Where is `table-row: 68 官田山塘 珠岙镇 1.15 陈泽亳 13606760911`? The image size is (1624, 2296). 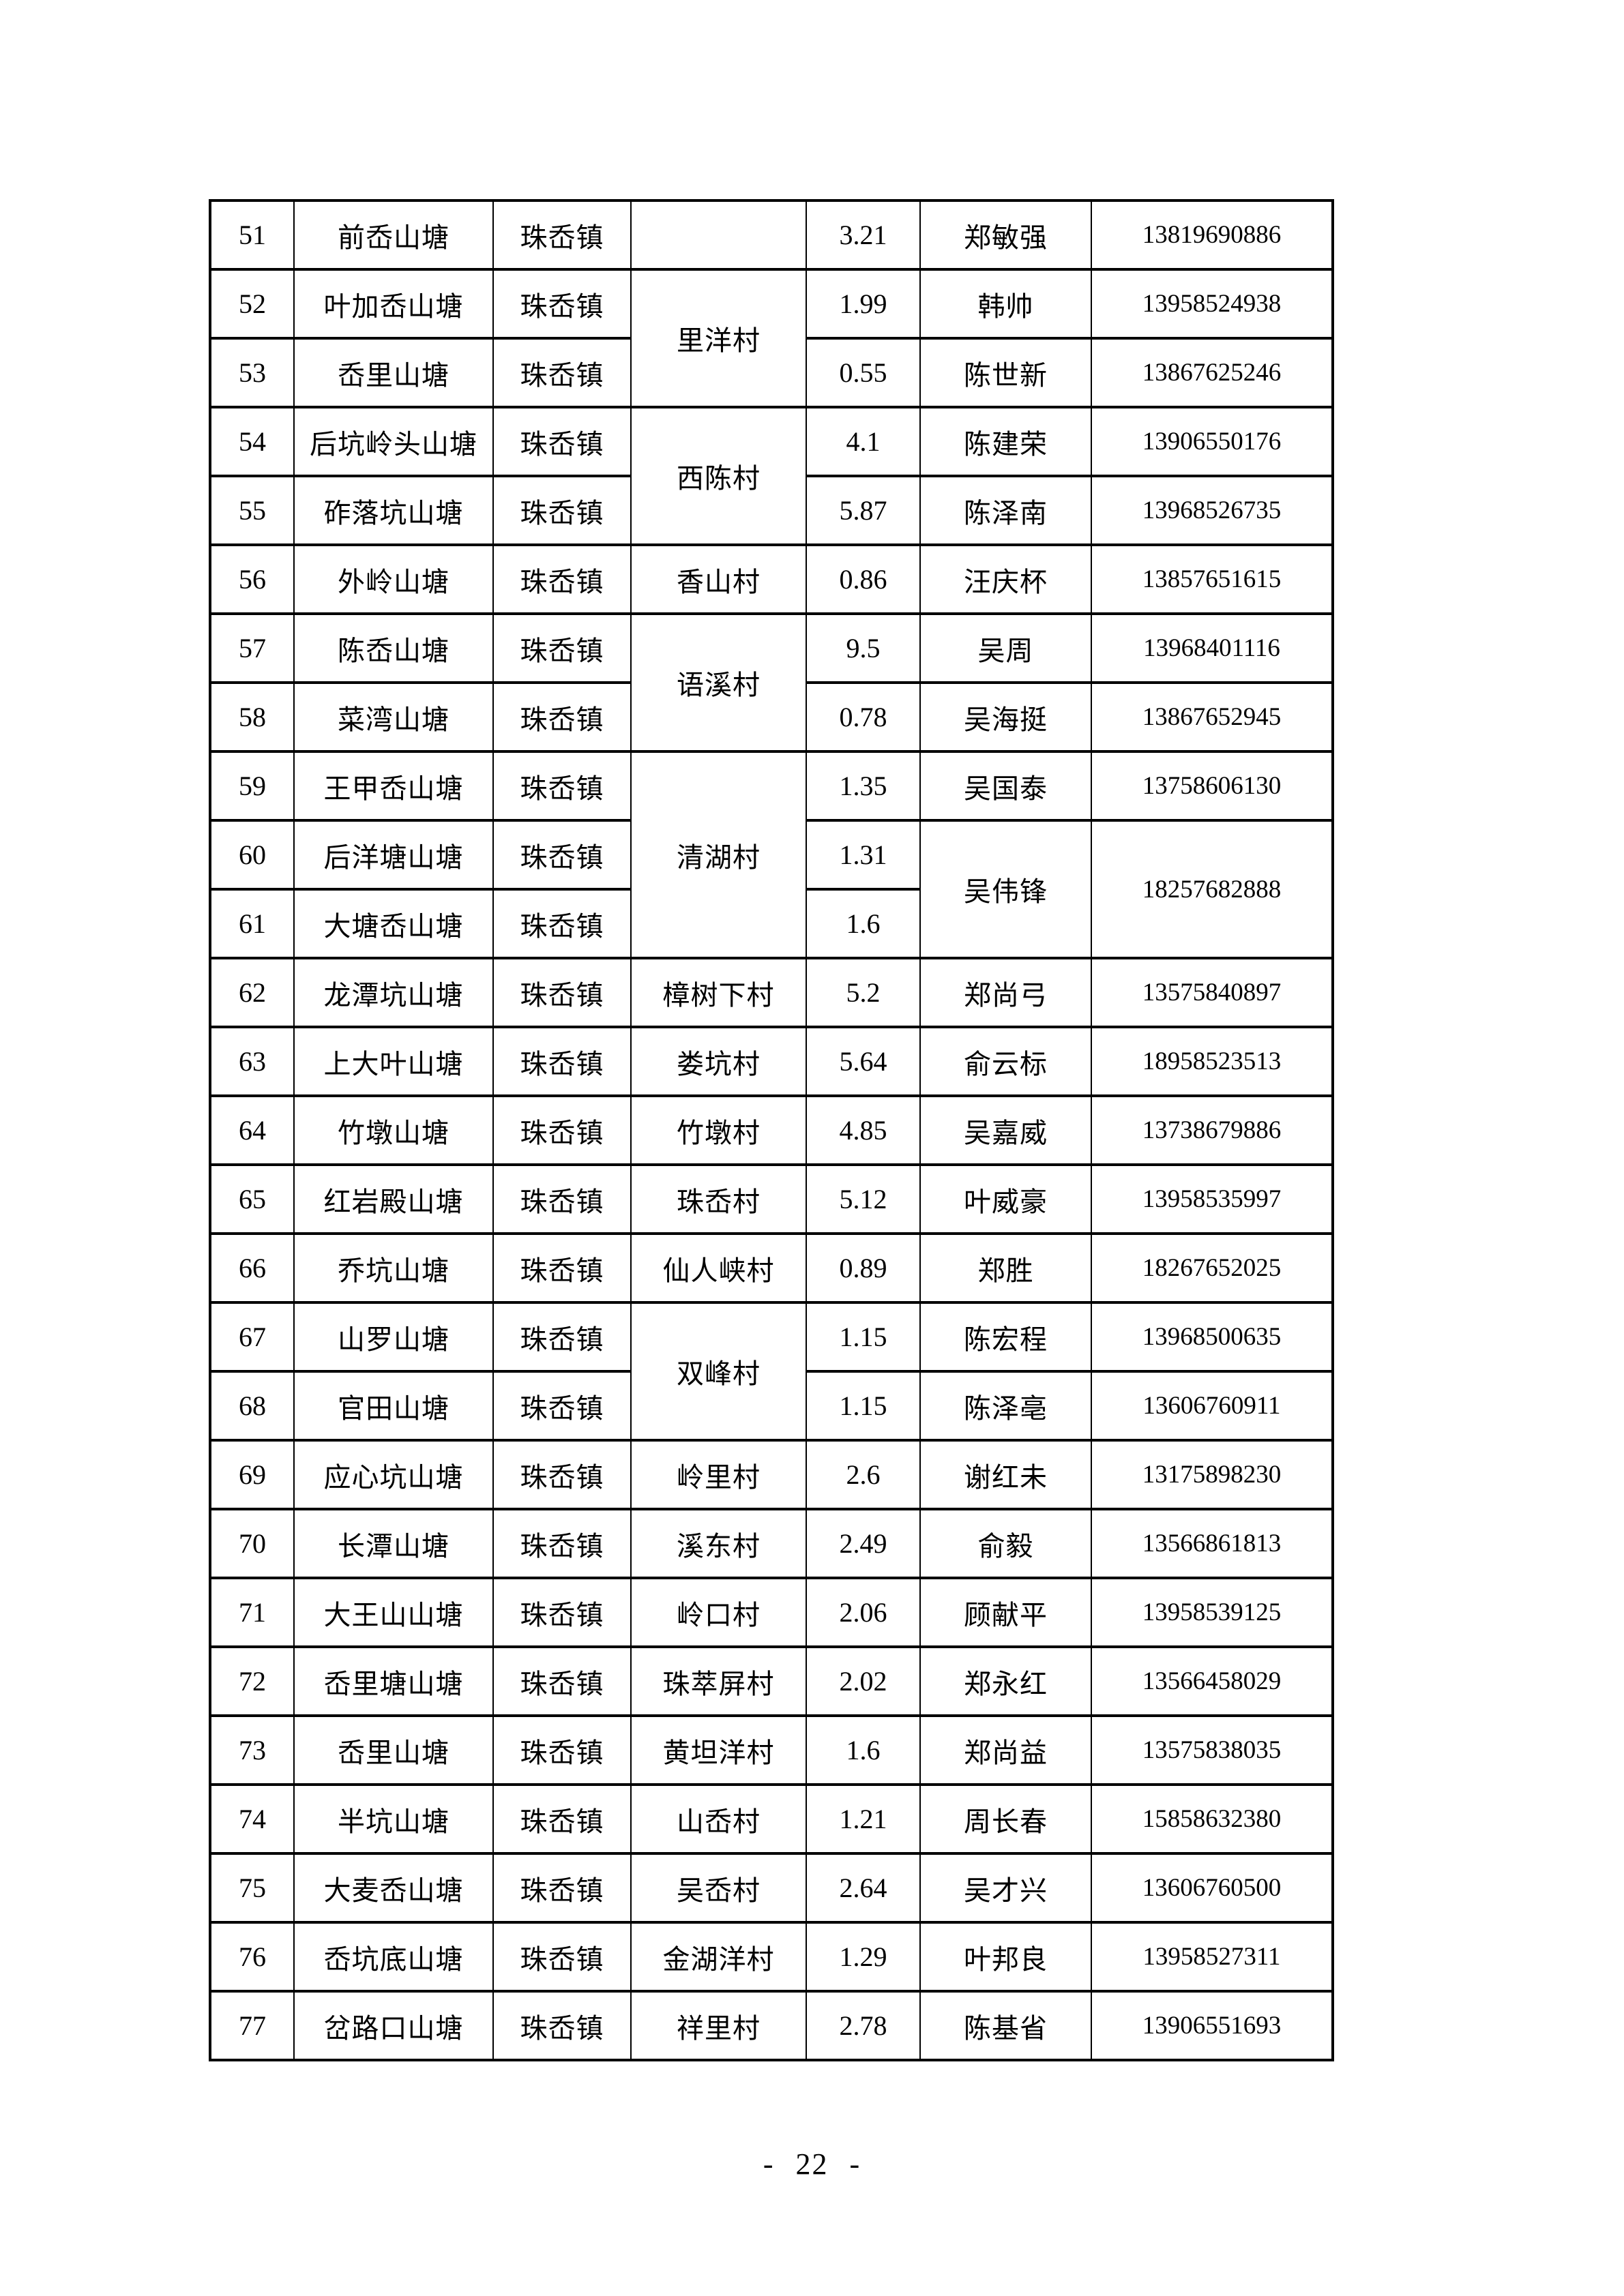 table-row: 68 官田山塘 珠岙镇 1.15 陈泽亳 13606760911 is located at coordinates (771, 1406).